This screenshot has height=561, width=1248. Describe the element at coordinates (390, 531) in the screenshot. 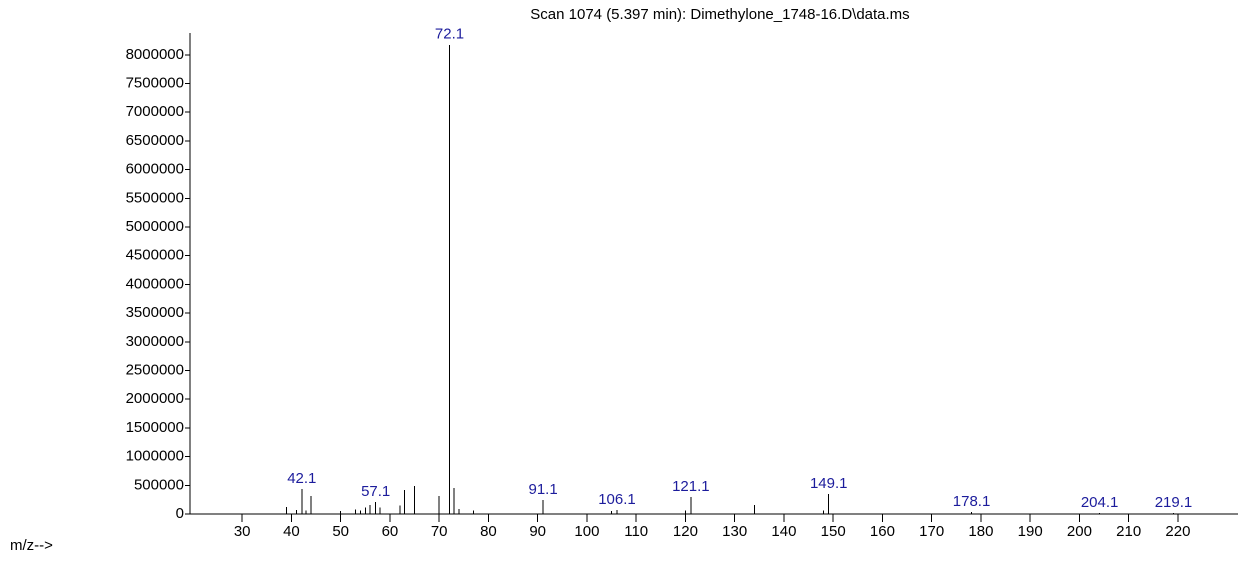

I see `x-tick-label: 60` at that location.